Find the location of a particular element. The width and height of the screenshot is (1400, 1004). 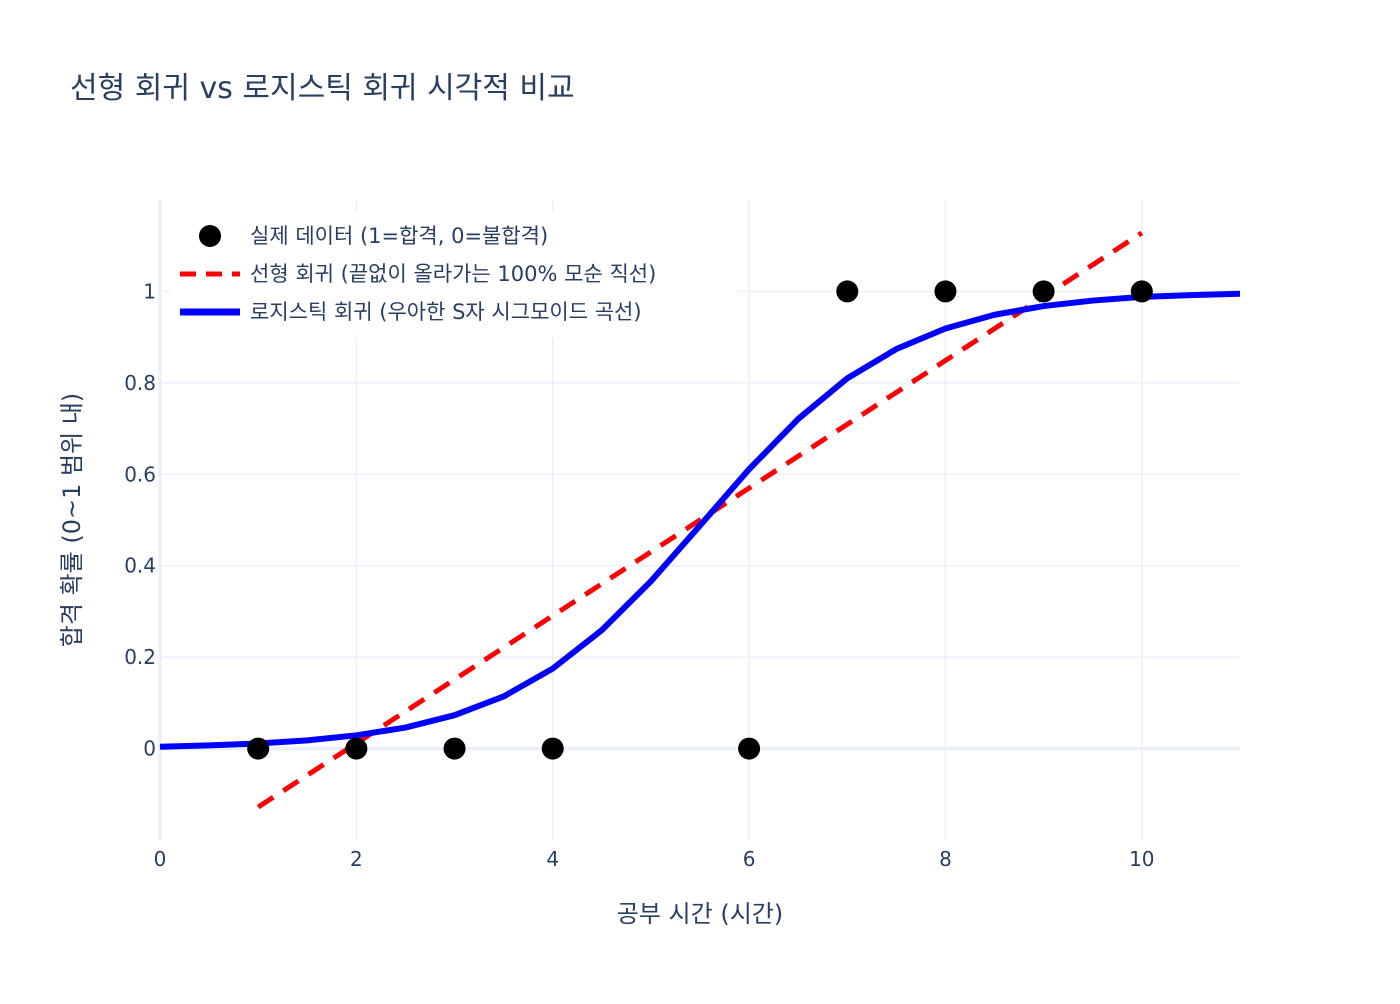

y-tick-label: 0 is located at coordinates (149, 749).